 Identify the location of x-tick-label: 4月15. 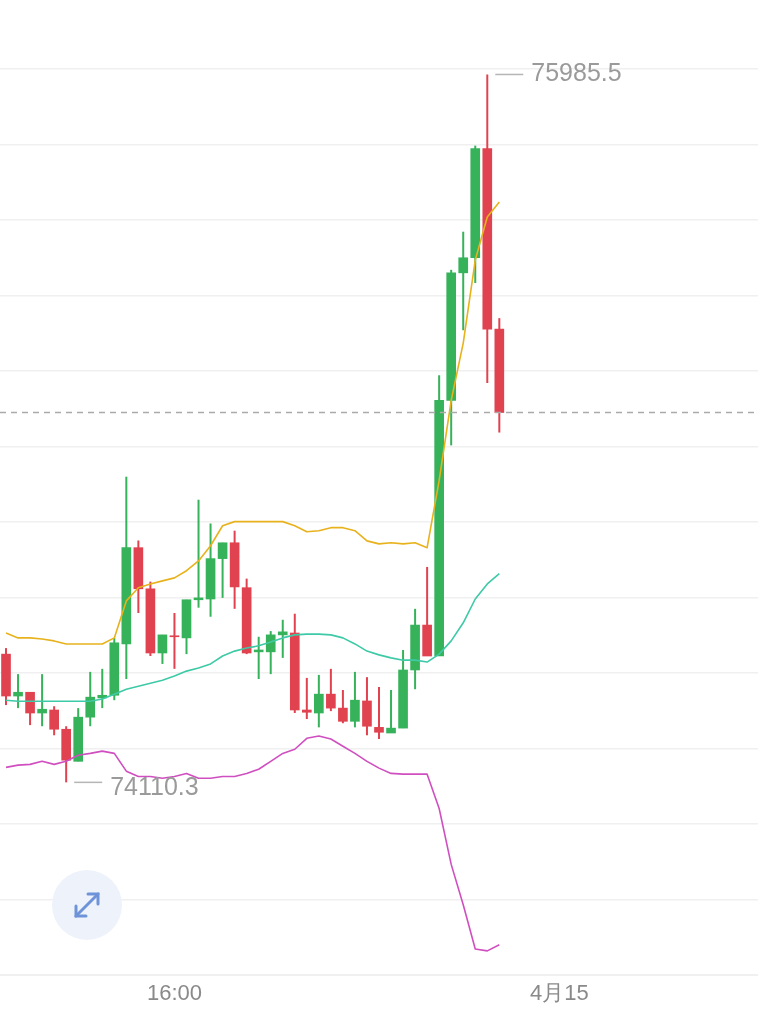
(559, 993).